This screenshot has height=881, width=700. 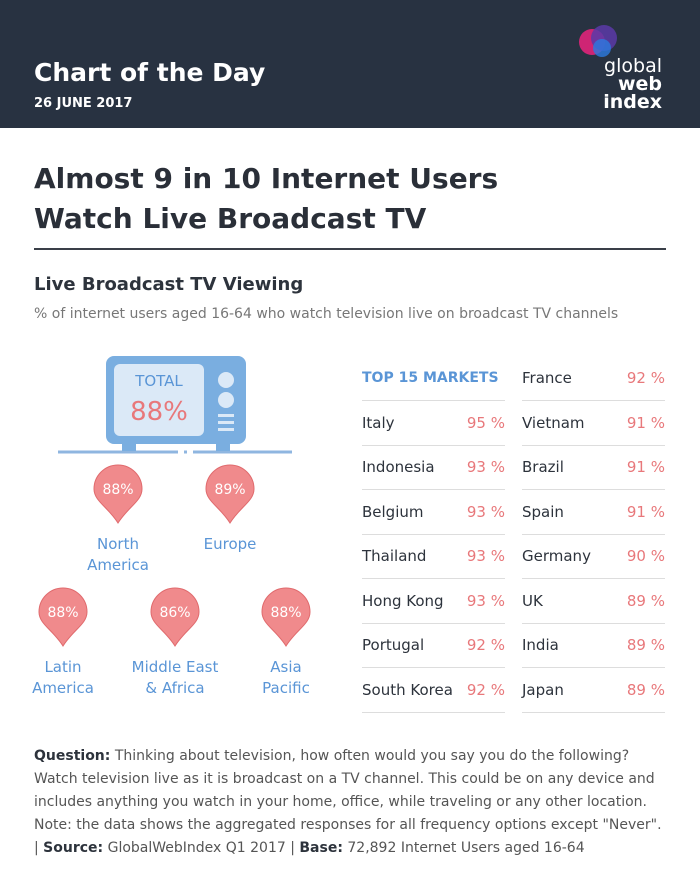 What do you see at coordinates (83, 103) in the screenshot?
I see `header-date: 26 JUNE 2017` at bounding box center [83, 103].